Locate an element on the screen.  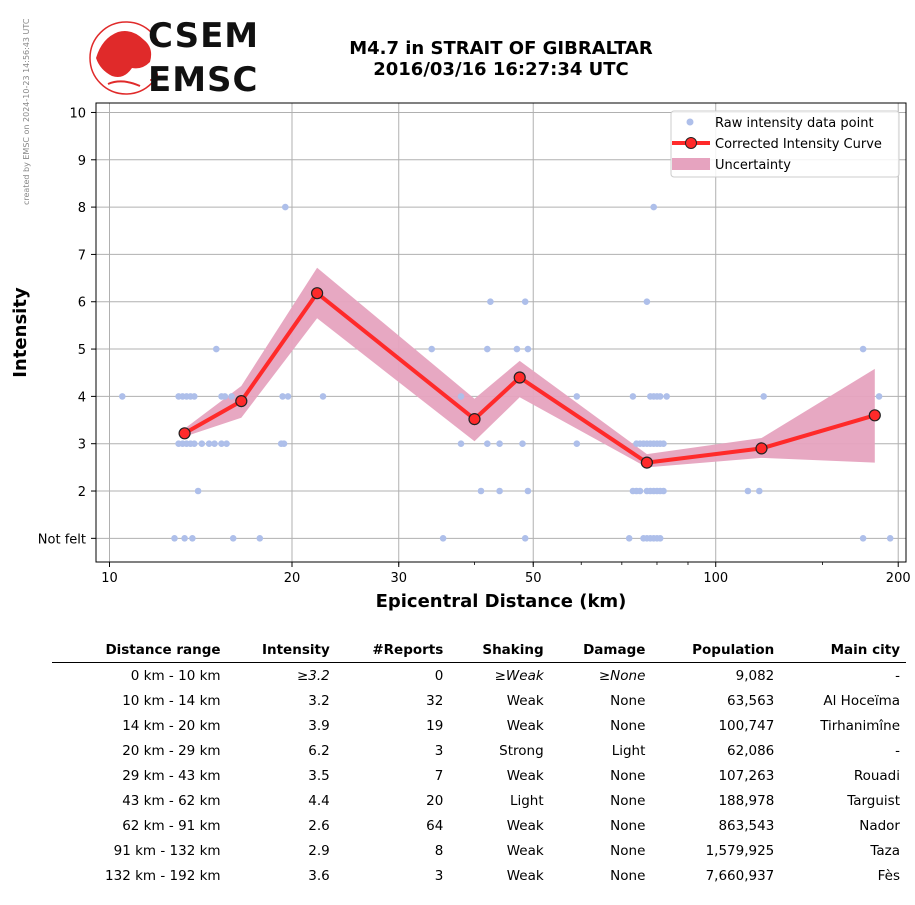
legend-band-swatch is located at coordinates (691, 164).